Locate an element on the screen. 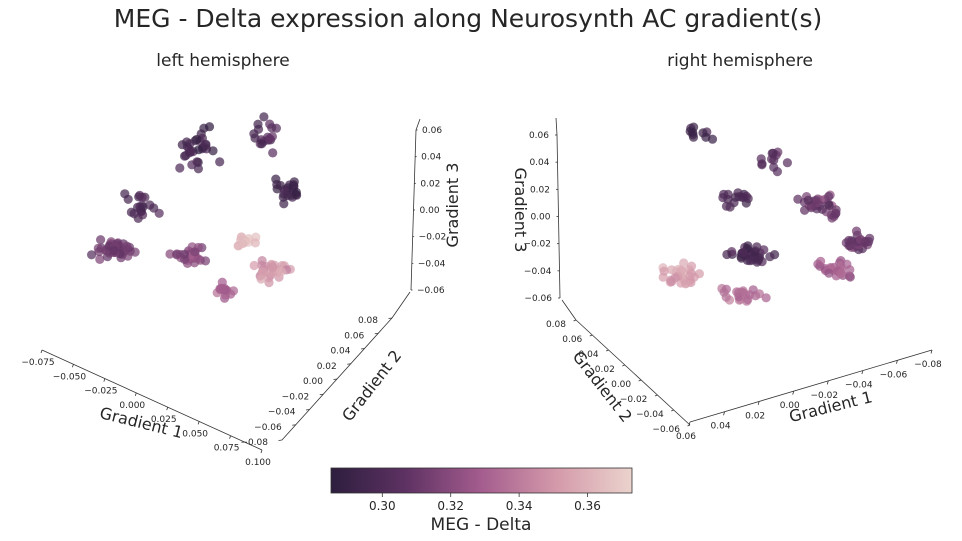 The height and width of the screenshot is (541, 962). right-y-axis-tick-label: 0.06 is located at coordinates (572, 340).